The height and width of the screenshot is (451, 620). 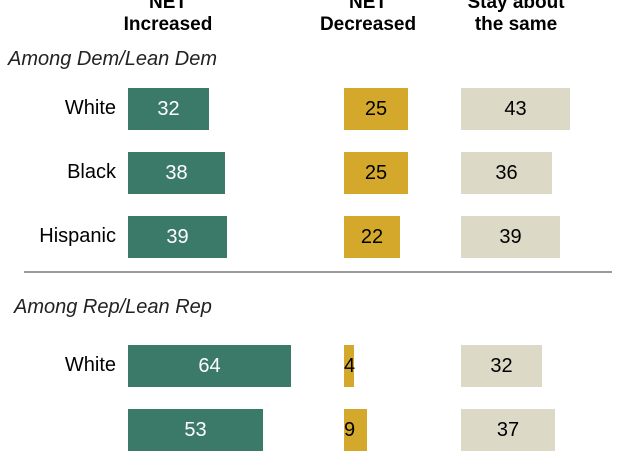 I want to click on column-header-line2: Increased, so click(x=168, y=24).